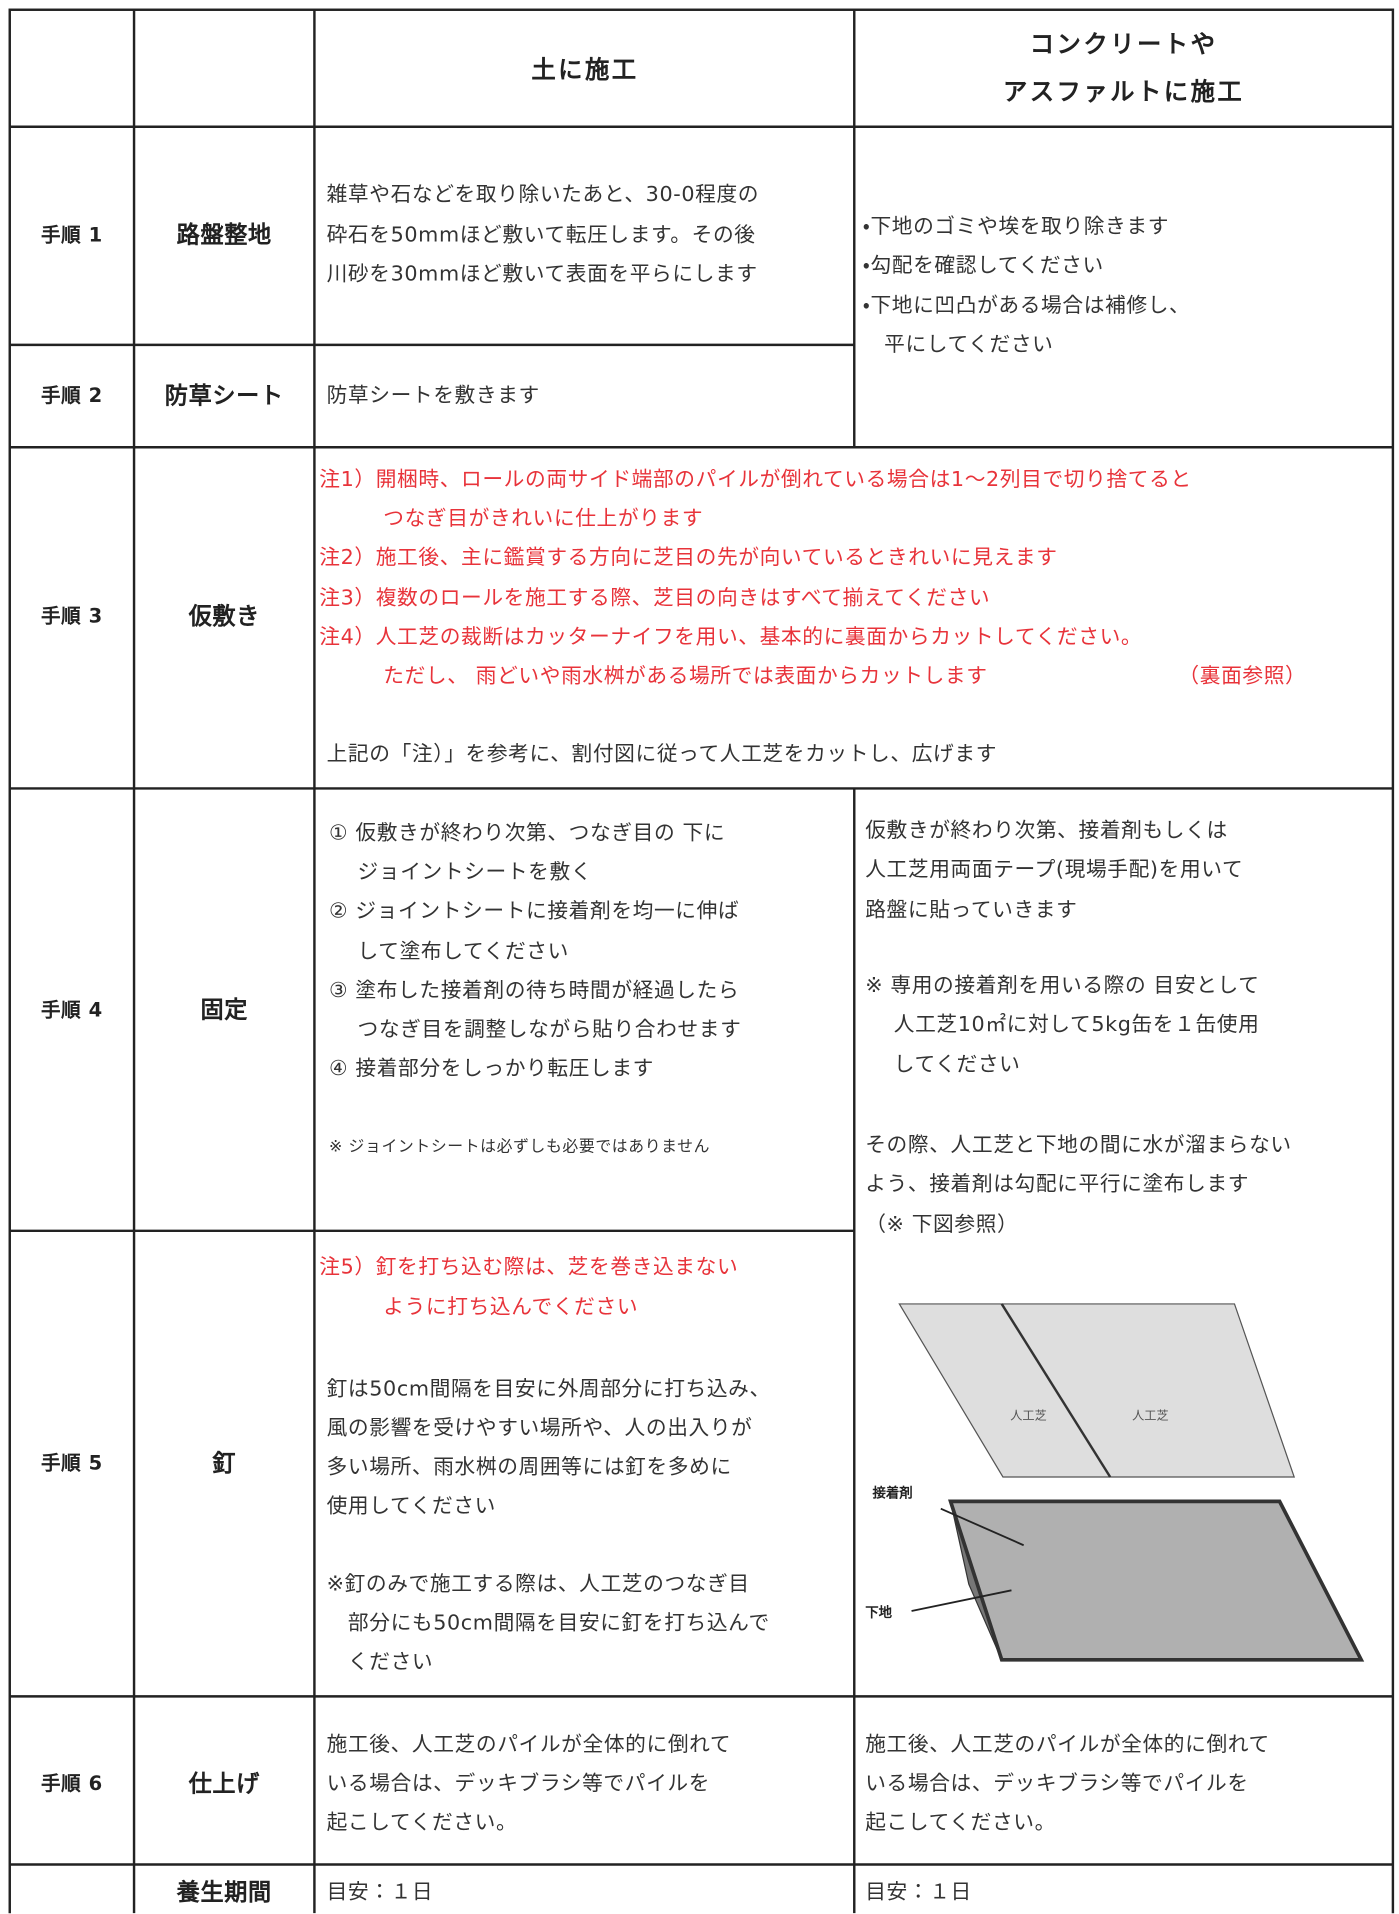 The image size is (1399, 1914). What do you see at coordinates (1054, 870) in the screenshot?
I see `text-line: 人工芝用両面テープ(現場手配)を用いて` at bounding box center [1054, 870].